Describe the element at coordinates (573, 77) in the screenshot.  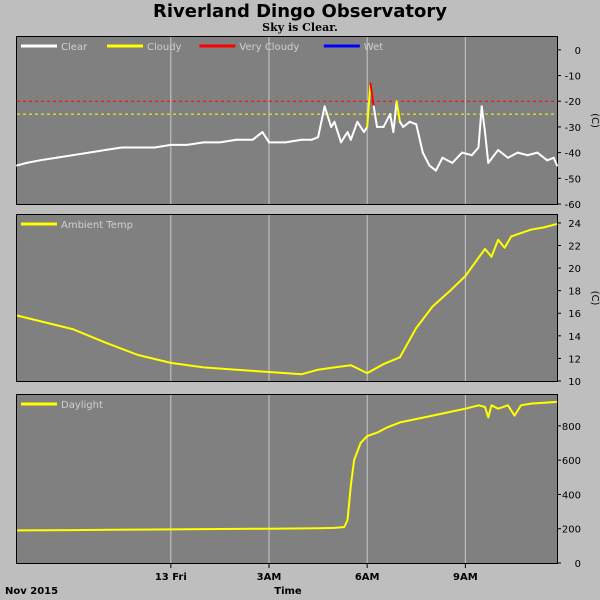
I see `y-tick-label: -10` at that location.